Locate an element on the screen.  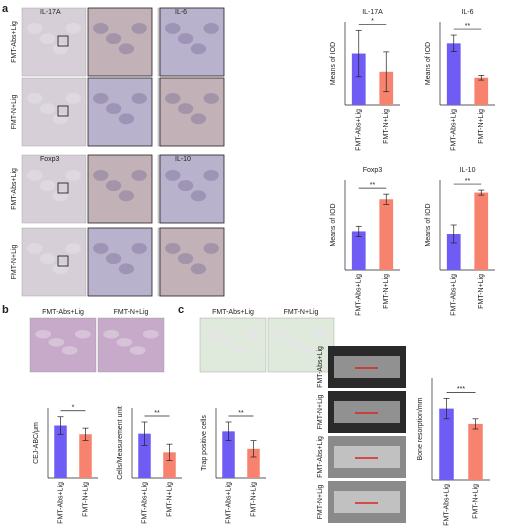
chart-title: IL-17A is located at coordinates (372, 12).